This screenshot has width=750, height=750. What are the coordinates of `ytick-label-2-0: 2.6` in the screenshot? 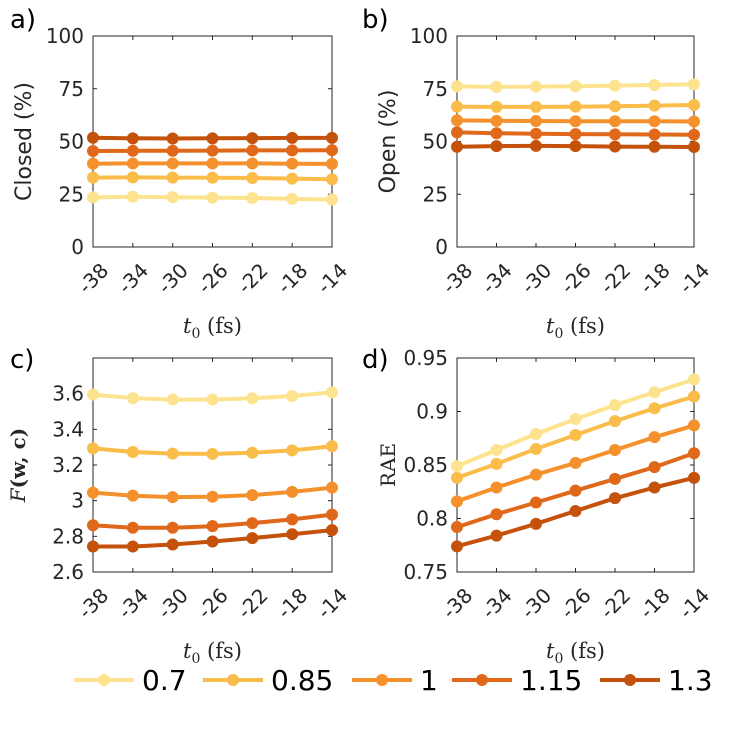 It's located at (68, 572).